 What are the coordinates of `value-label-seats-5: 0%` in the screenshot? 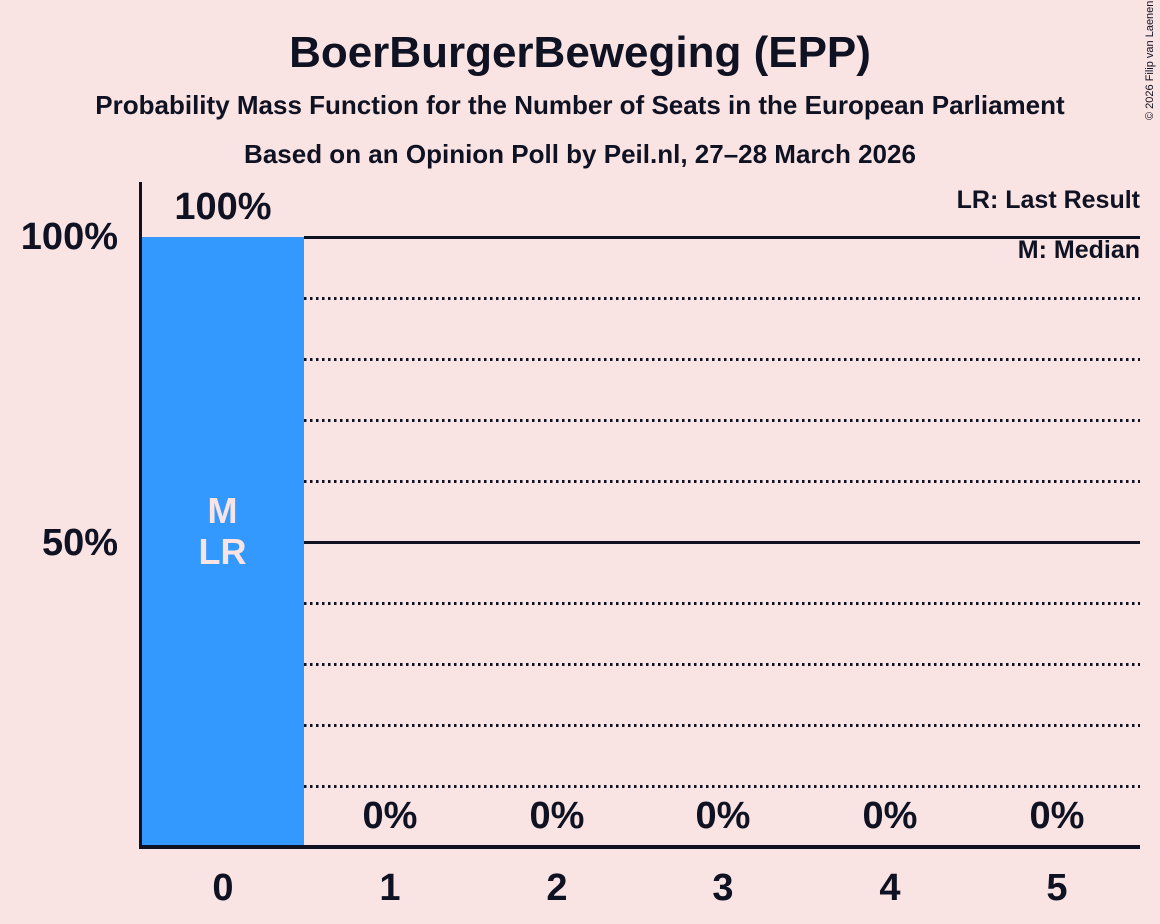 It's located at (1057, 816).